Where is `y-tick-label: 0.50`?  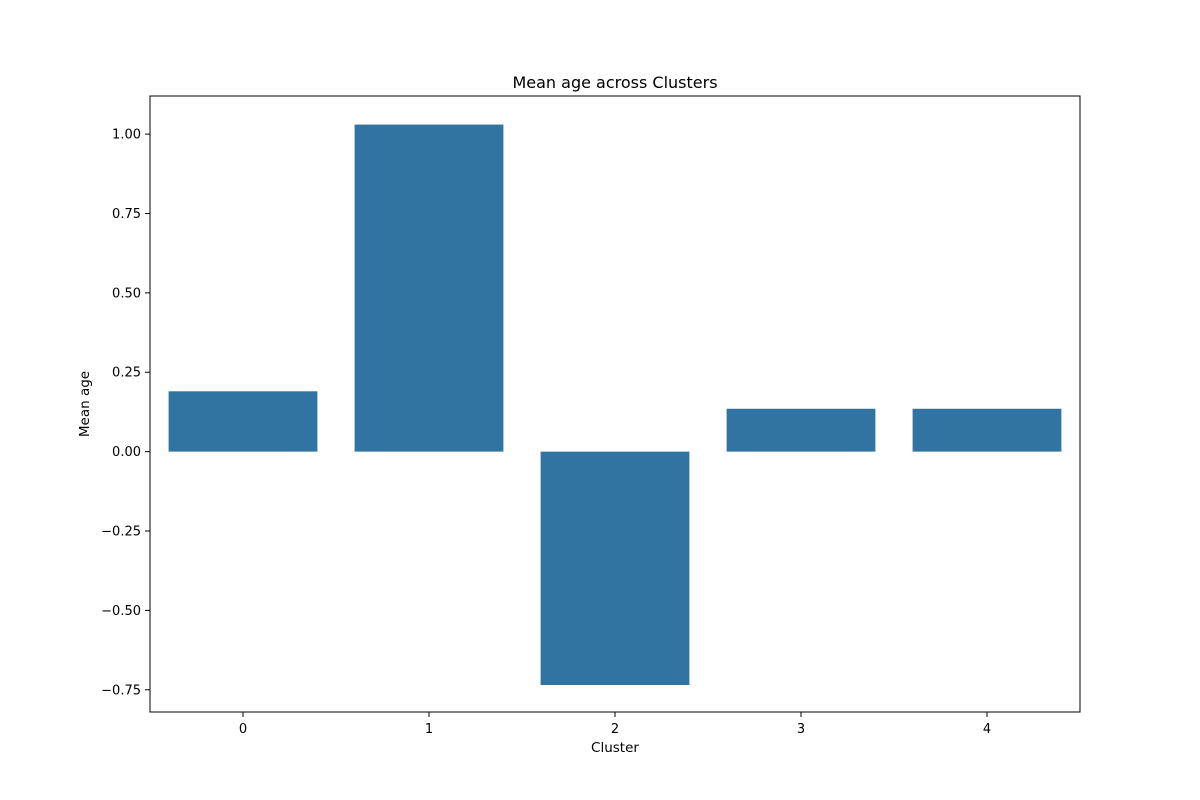
y-tick-label: 0.50 is located at coordinates (126, 293).